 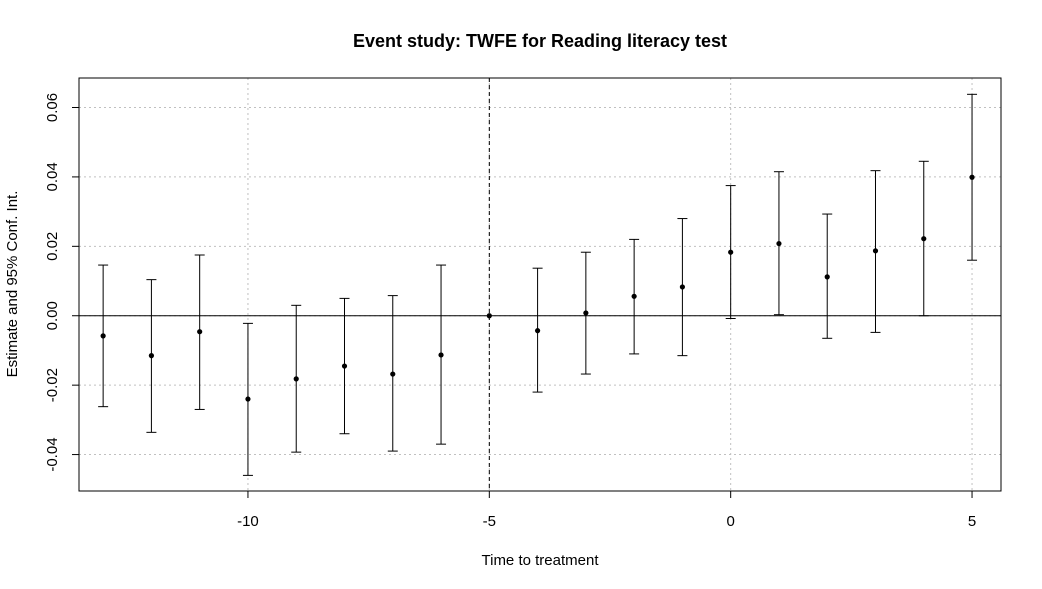 What do you see at coordinates (489, 521) in the screenshot?
I see `x-tick-label: -5` at bounding box center [489, 521].